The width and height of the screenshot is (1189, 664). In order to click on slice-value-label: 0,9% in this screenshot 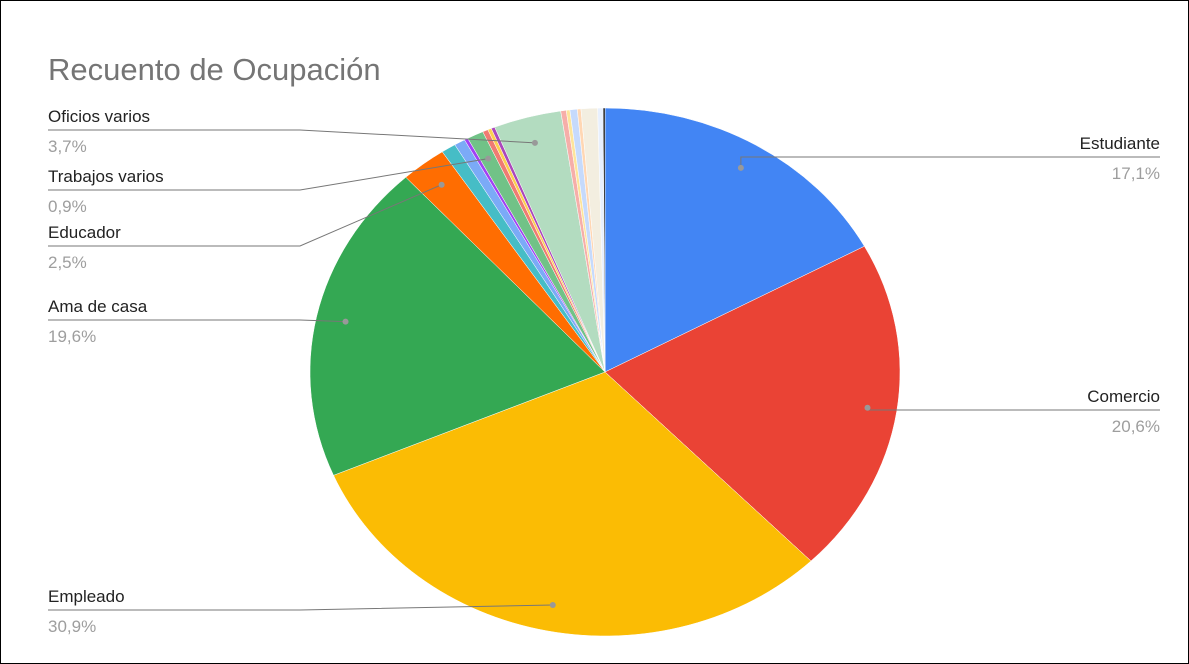, I will do `click(67, 206)`.